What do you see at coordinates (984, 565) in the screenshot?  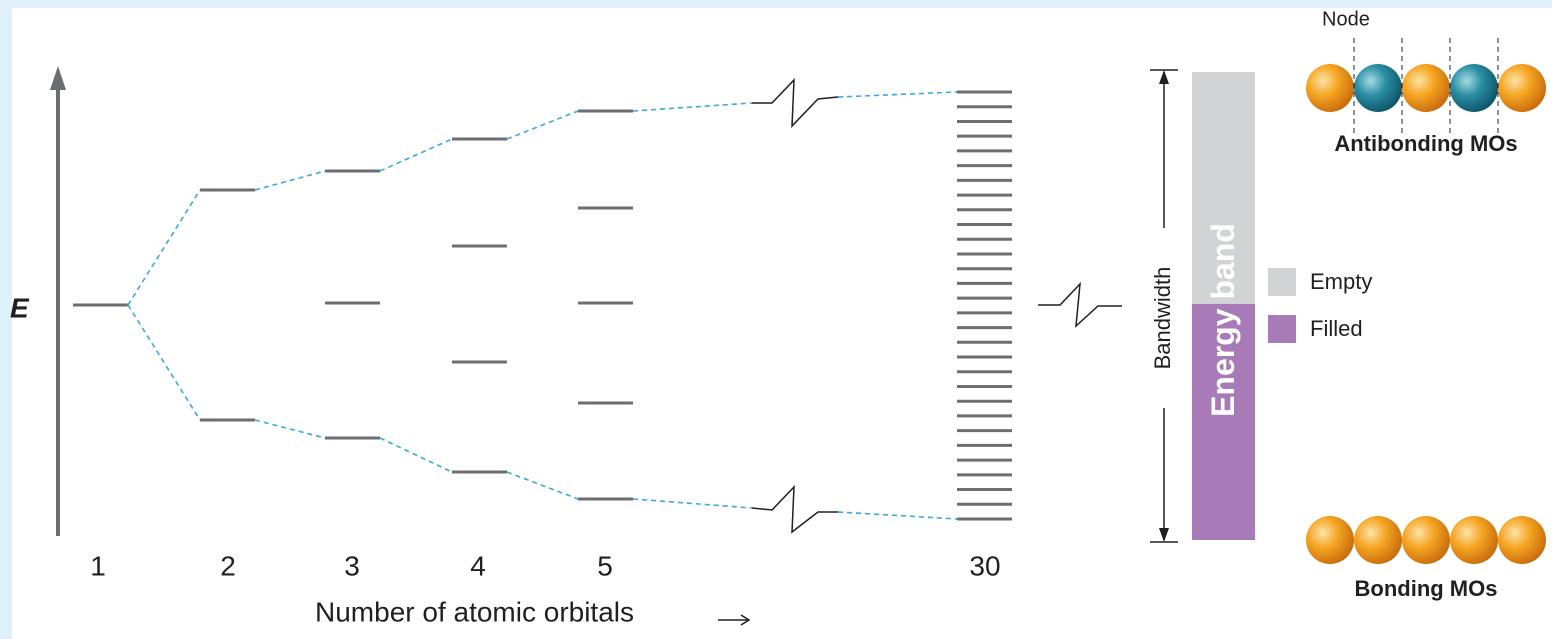 I see `column-label: 30` at bounding box center [984, 565].